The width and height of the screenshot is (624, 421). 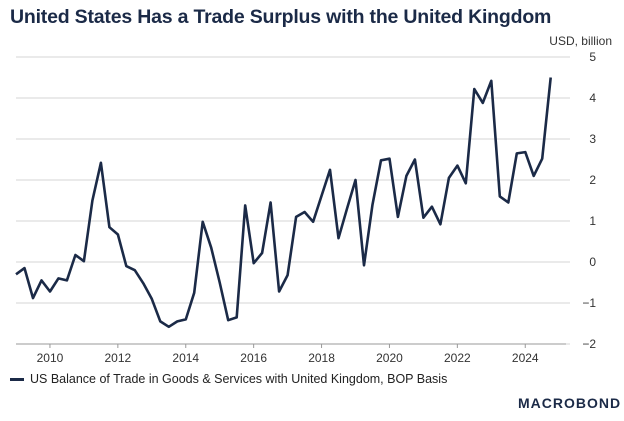 What do you see at coordinates (389, 358) in the screenshot?
I see `x-tick-label: 2020` at bounding box center [389, 358].